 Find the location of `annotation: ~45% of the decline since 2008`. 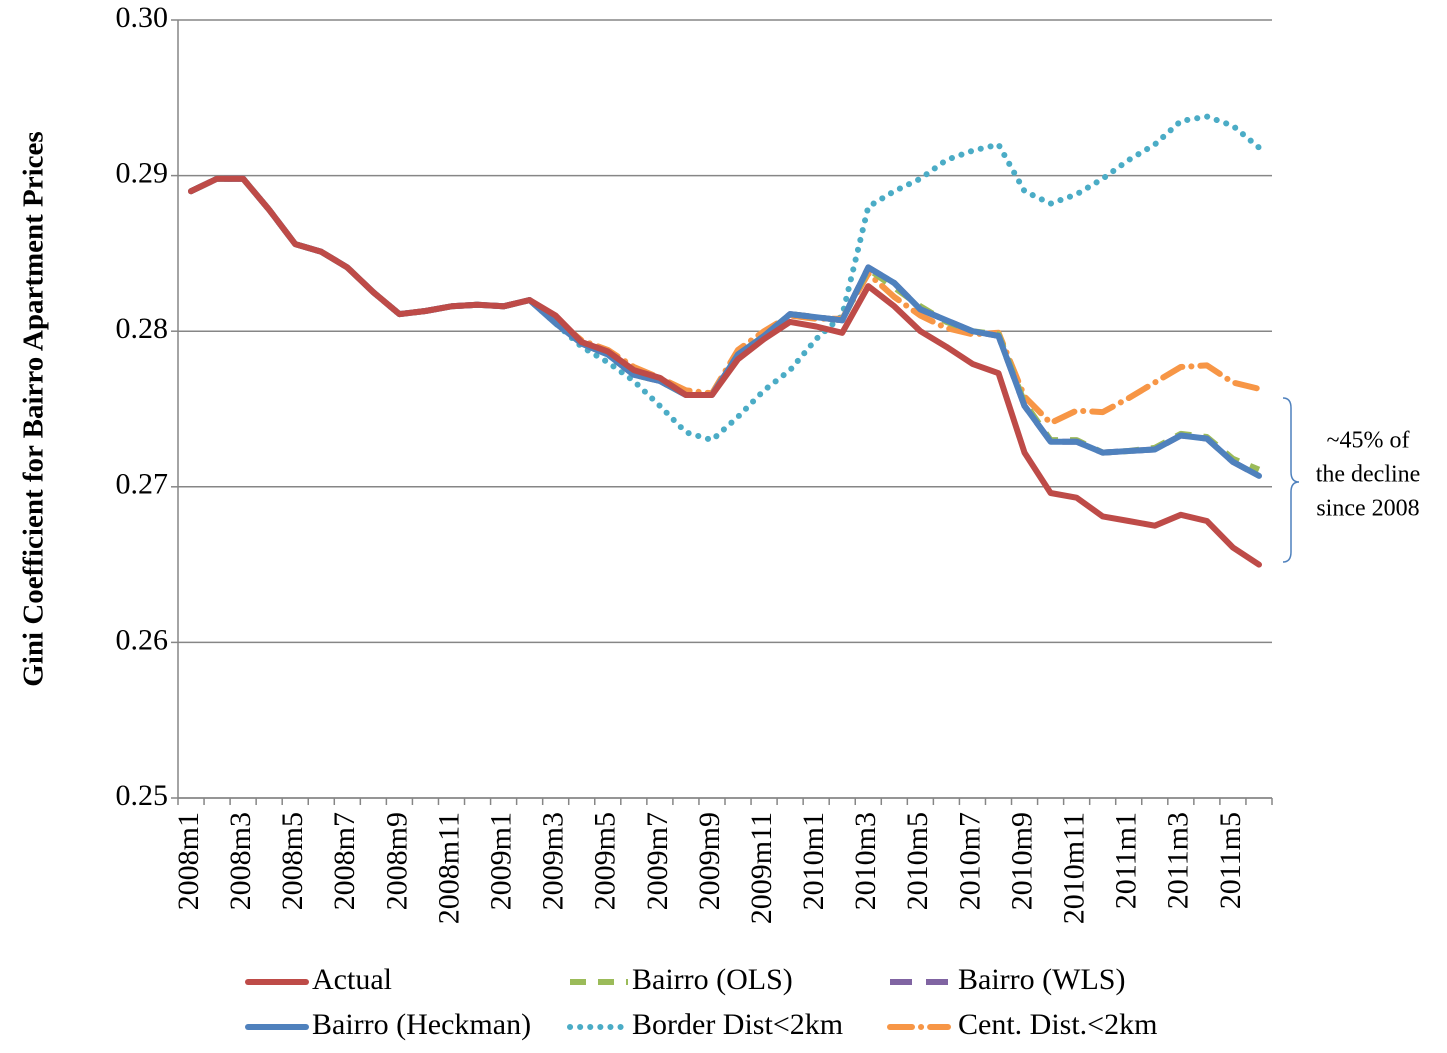

annotation: ~45% of the decline since 2008 is located at coordinates (1368, 475).